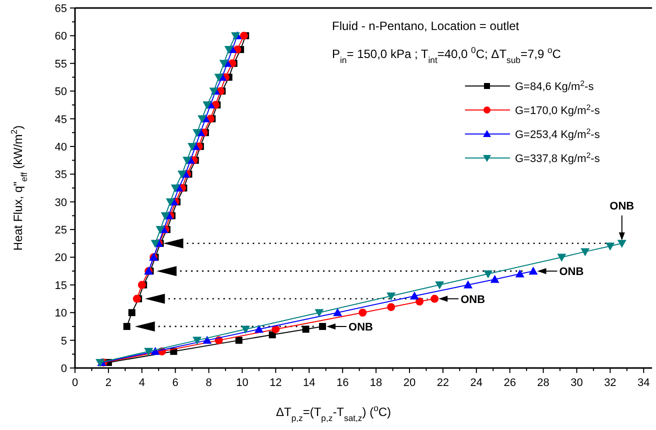 This screenshot has height=430, width=656. Describe the element at coordinates (610, 383) in the screenshot. I see `x-tick-label: 32` at that location.